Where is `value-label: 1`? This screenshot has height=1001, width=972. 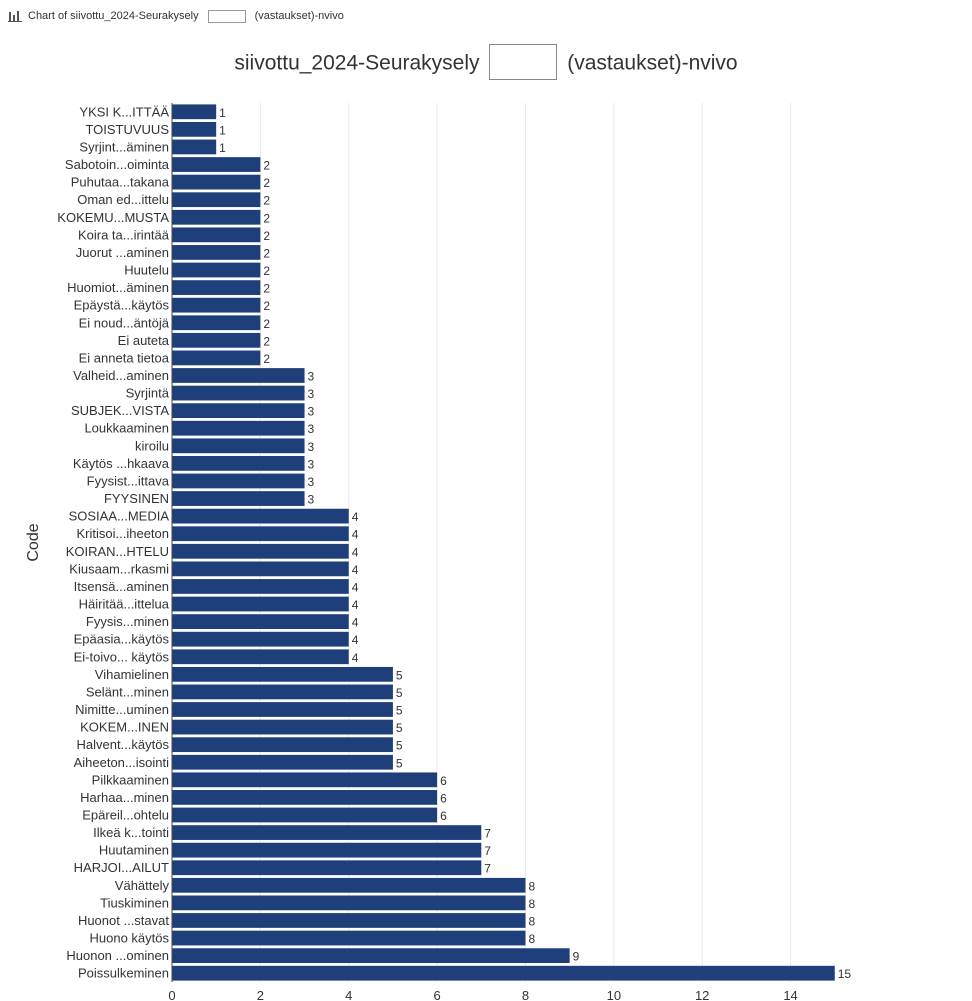 value-label: 1 is located at coordinates (222, 148).